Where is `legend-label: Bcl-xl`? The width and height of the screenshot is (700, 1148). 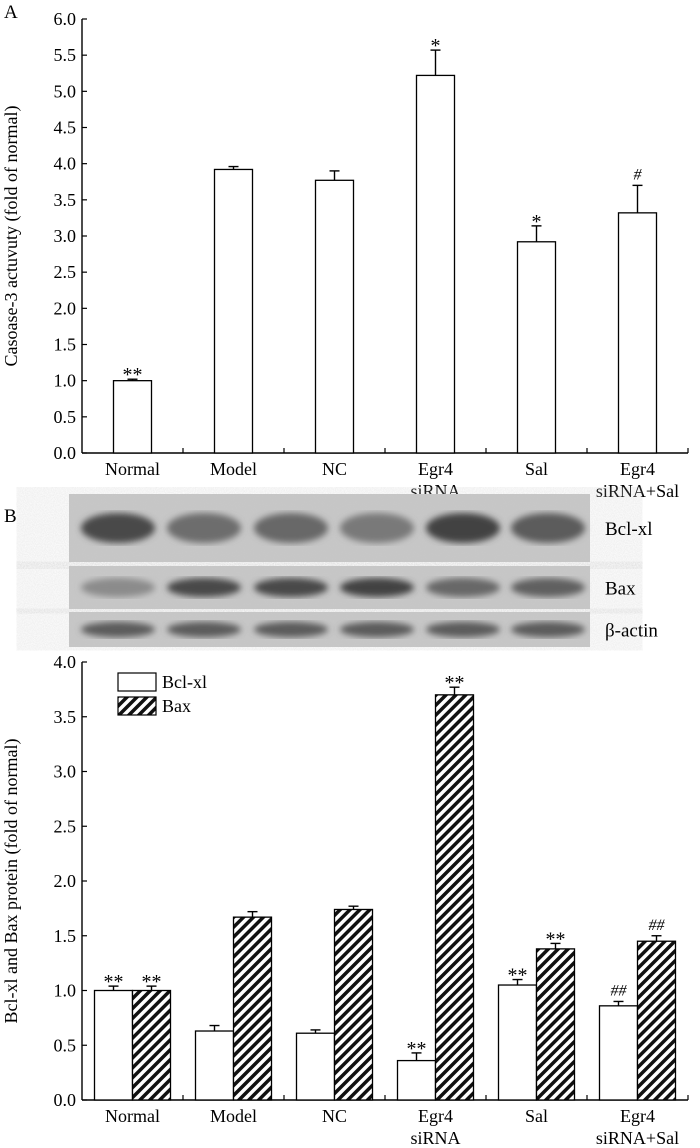 legend-label: Bcl-xl is located at coordinates (184, 682).